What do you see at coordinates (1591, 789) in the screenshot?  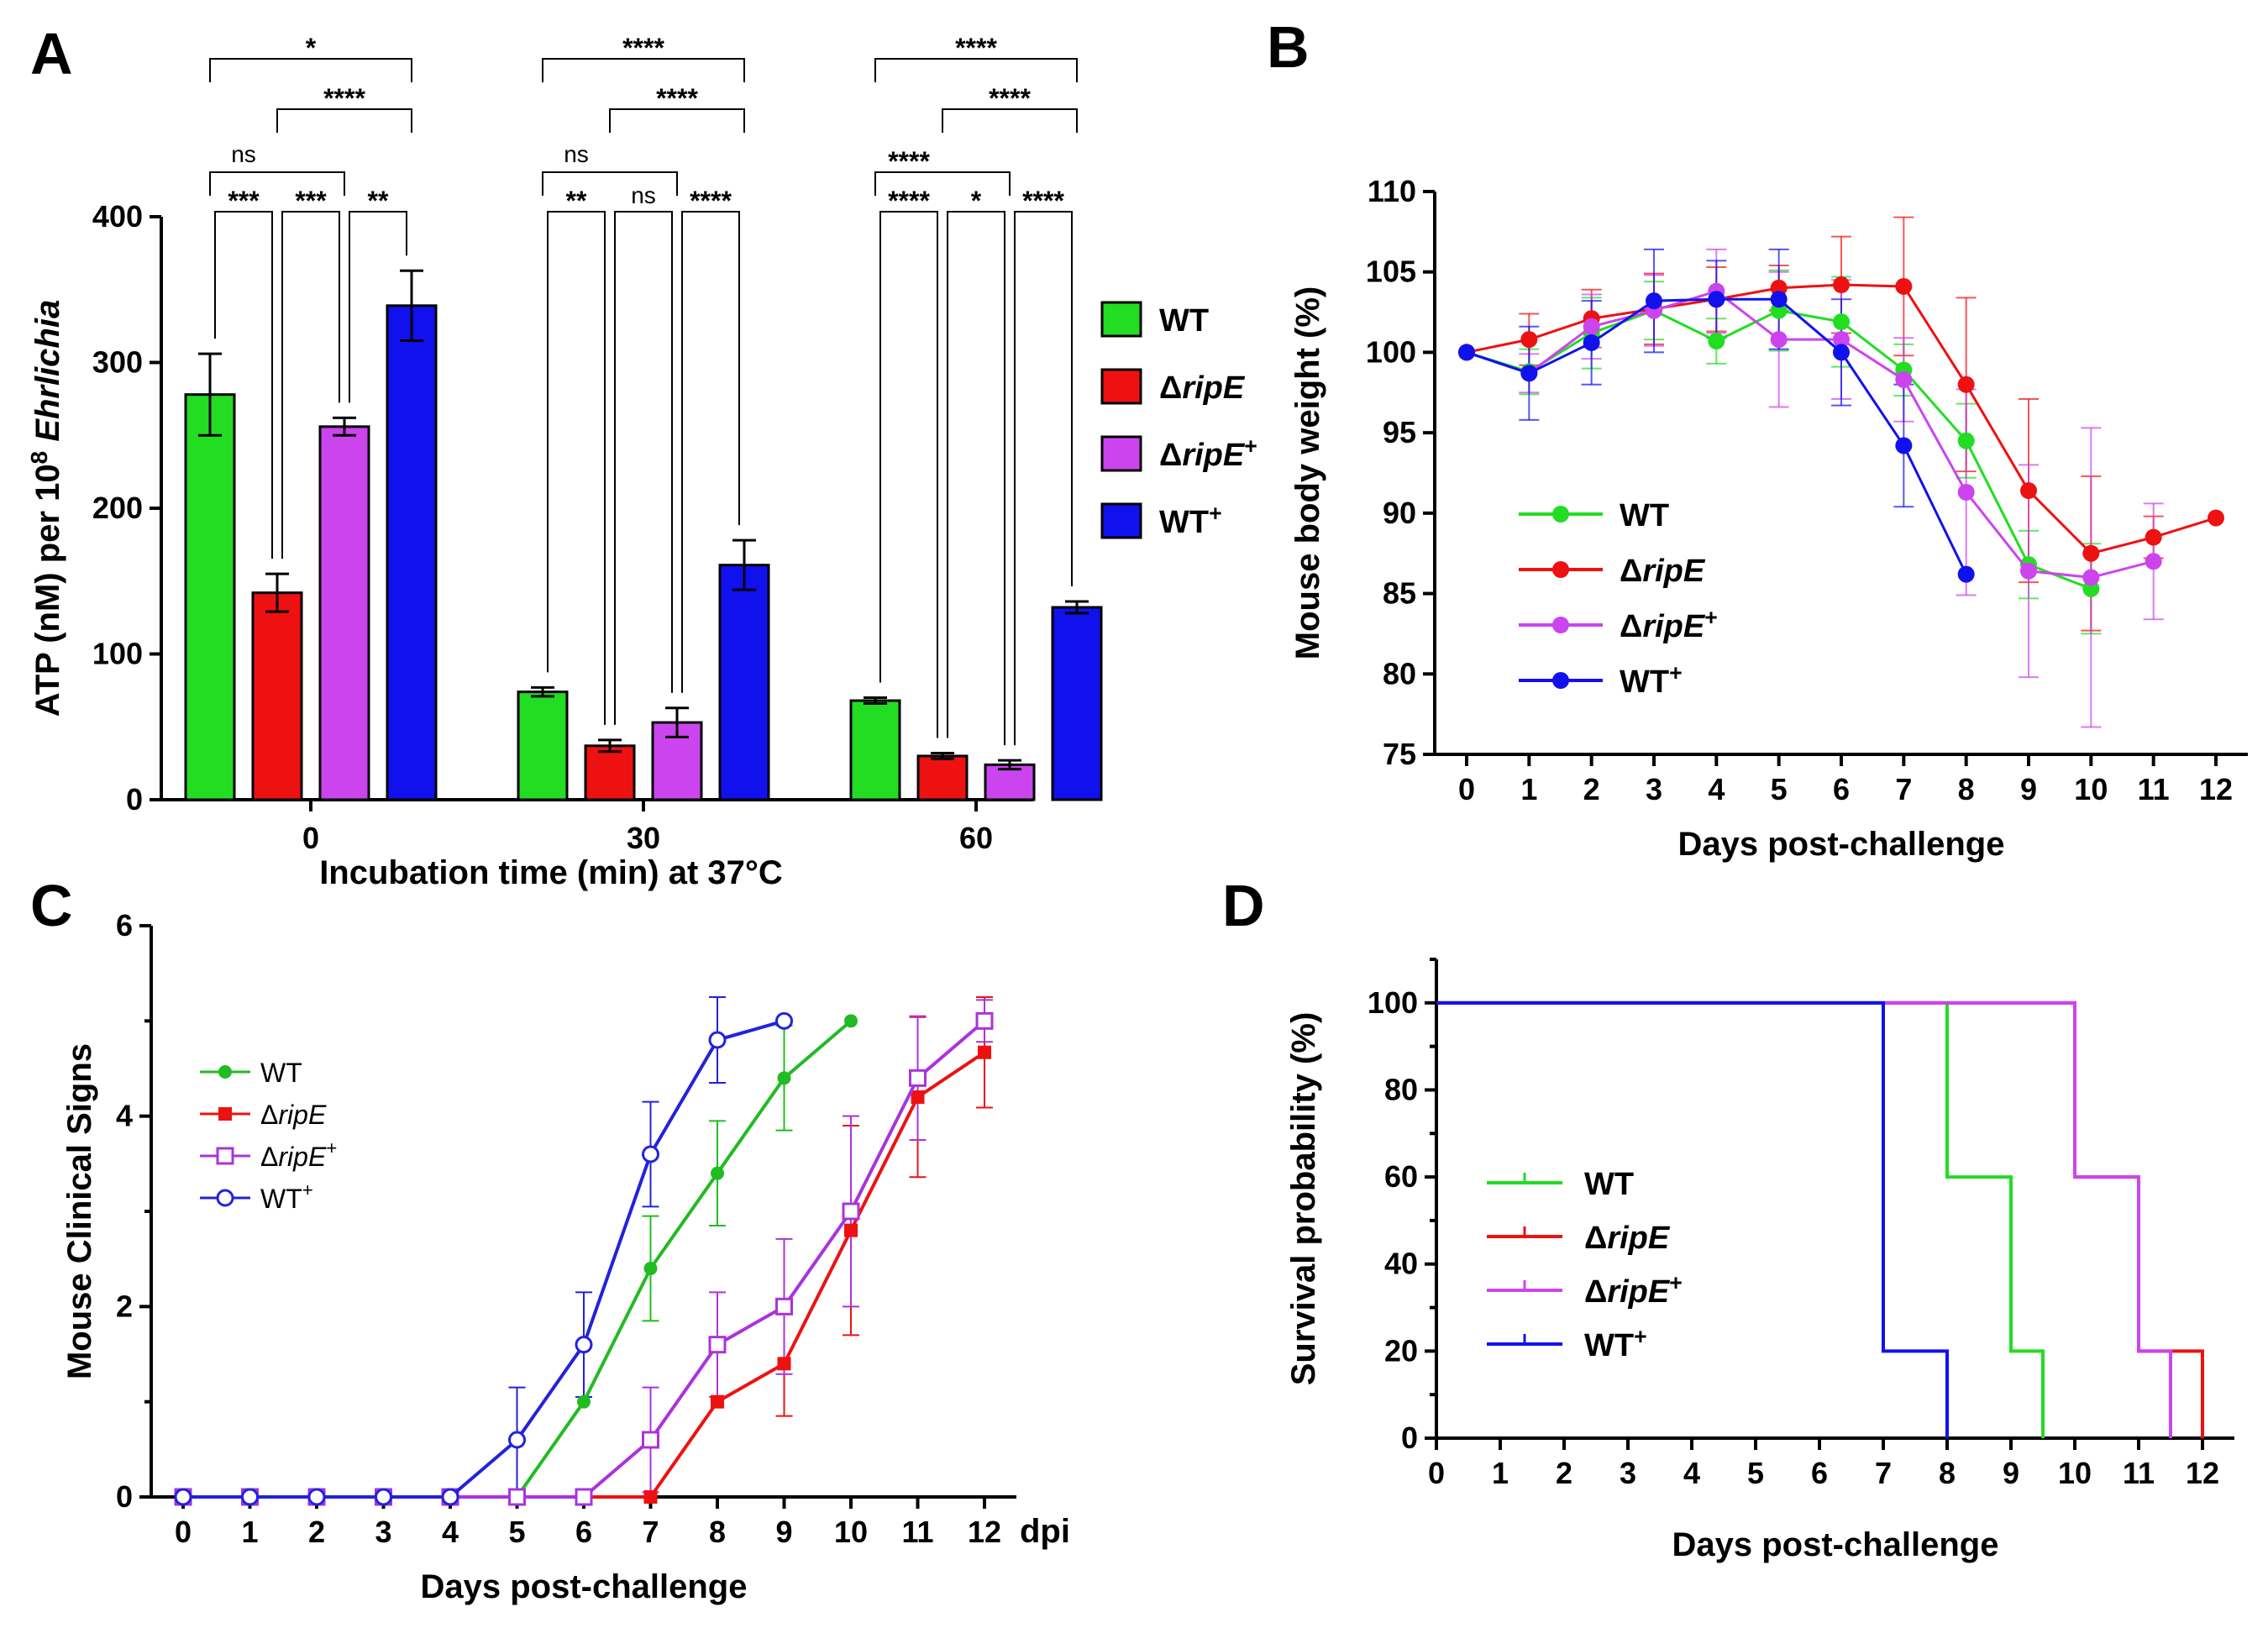 I see `x-tick-label: 2` at bounding box center [1591, 789].